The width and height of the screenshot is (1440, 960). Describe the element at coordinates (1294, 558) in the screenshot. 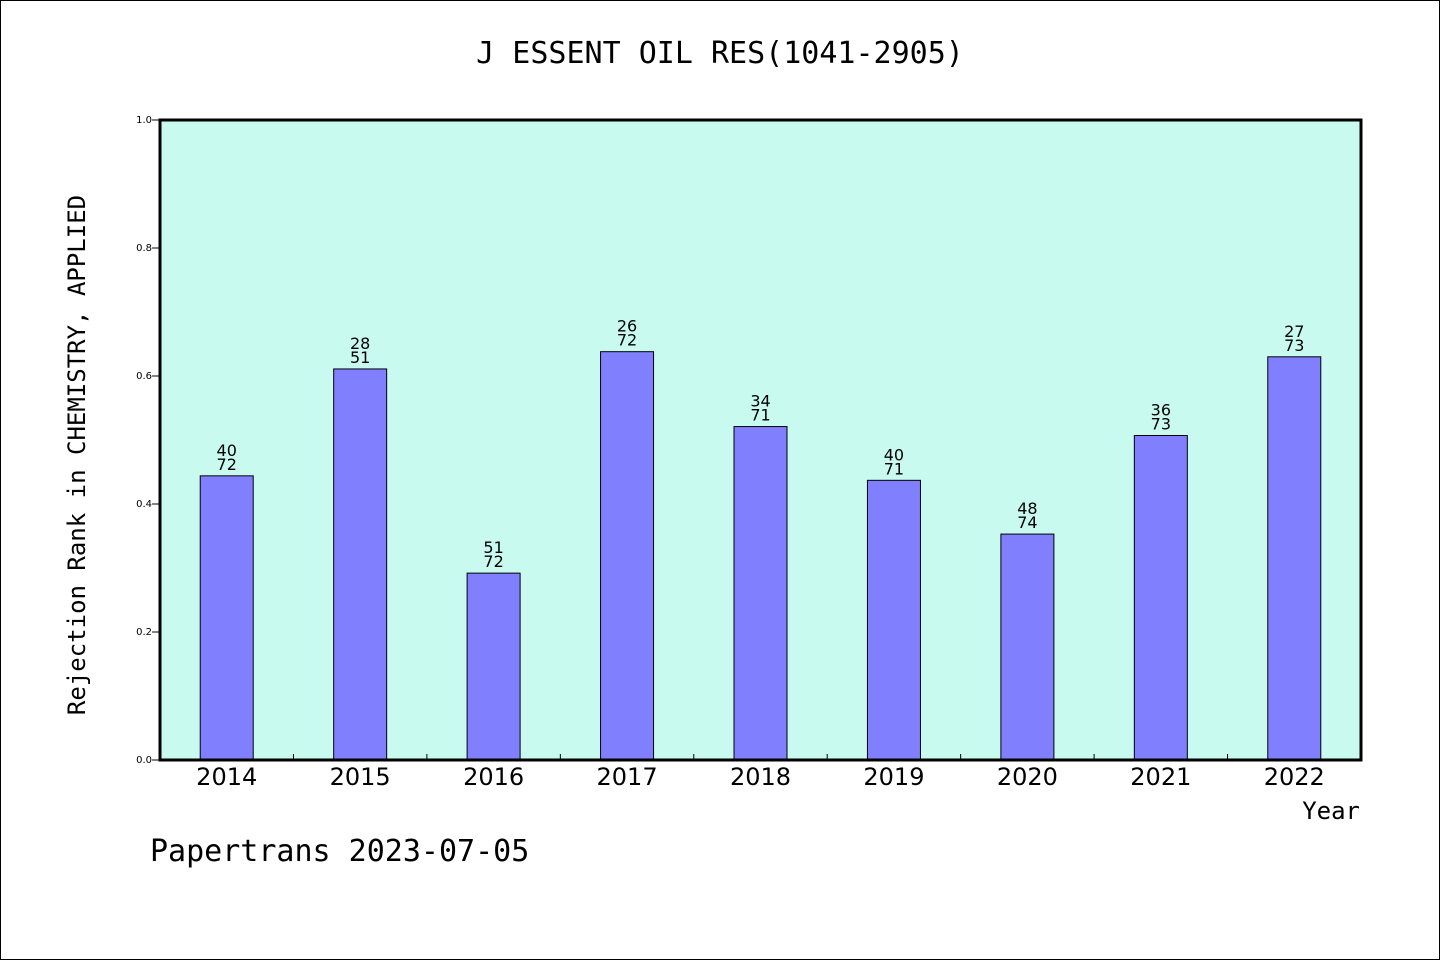

I see `bar-2022` at that location.